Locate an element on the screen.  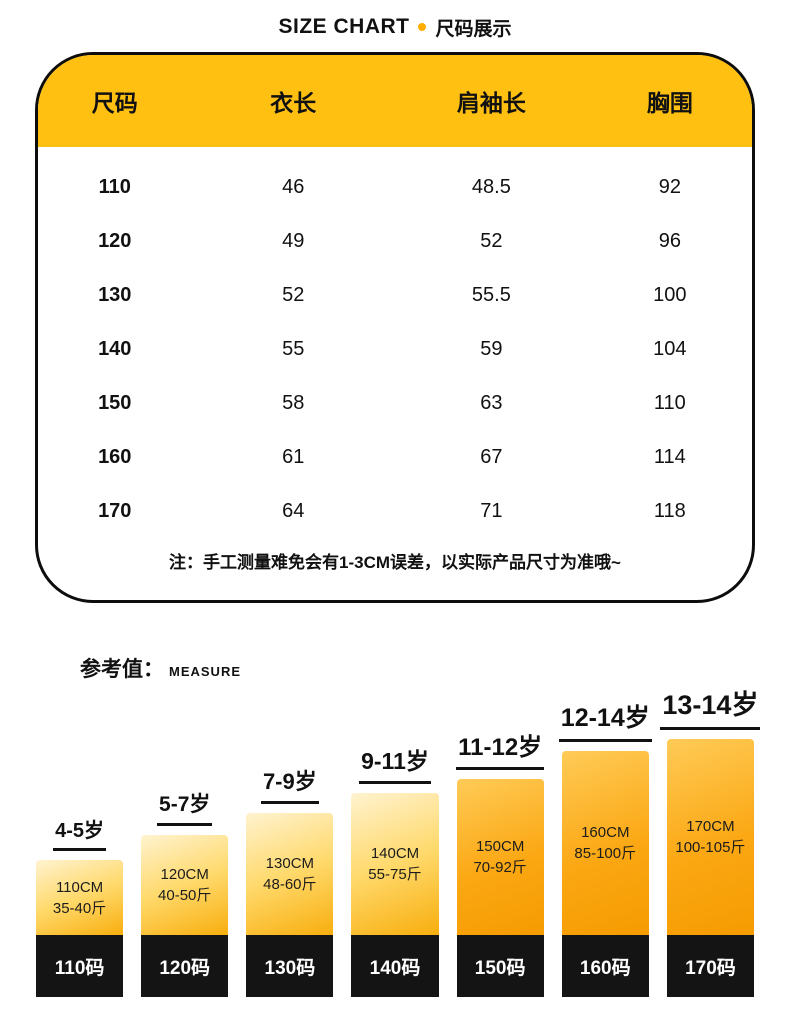
cell-shoulder-sleeve: 63 is located at coordinates (491, 402).